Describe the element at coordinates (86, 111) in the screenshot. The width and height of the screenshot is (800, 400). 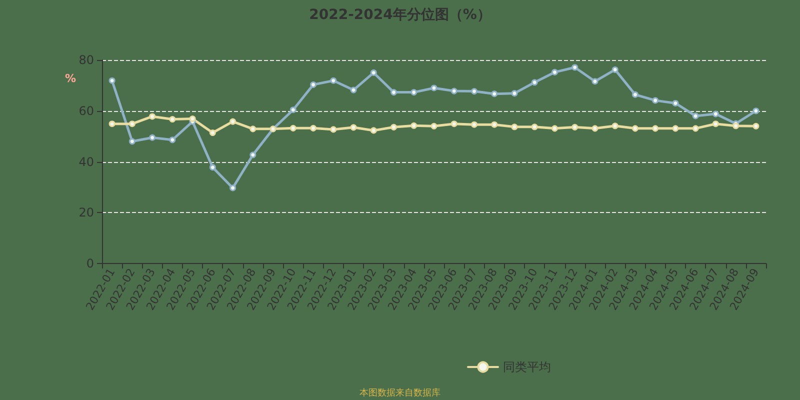
I see `y-tick-label: 60` at that location.